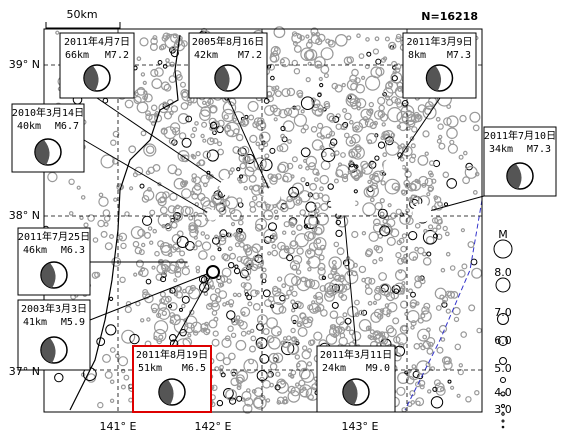  What do you see at coordinates (150, 368) in the screenshot?
I see `event-depth: 51km` at bounding box center [150, 368].